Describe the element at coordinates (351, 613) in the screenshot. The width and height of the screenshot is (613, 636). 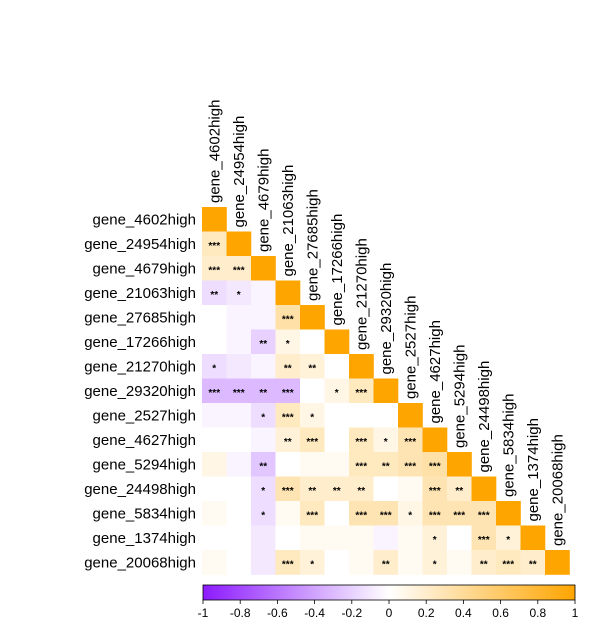
I see `colorbar-tick-label: -0.2` at that location.